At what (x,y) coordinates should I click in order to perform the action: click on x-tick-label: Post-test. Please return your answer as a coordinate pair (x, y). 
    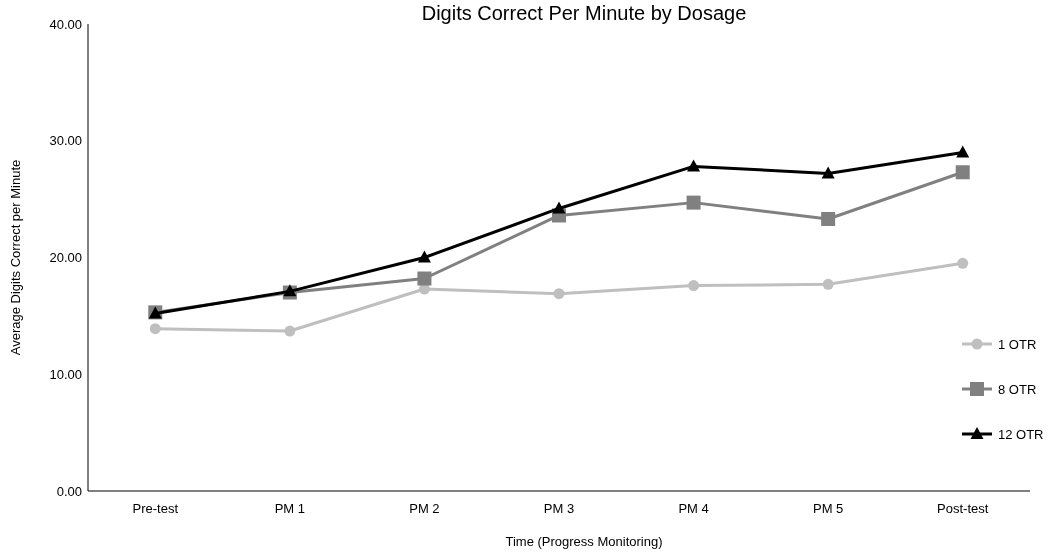
    Looking at the image, I should click on (963, 508).